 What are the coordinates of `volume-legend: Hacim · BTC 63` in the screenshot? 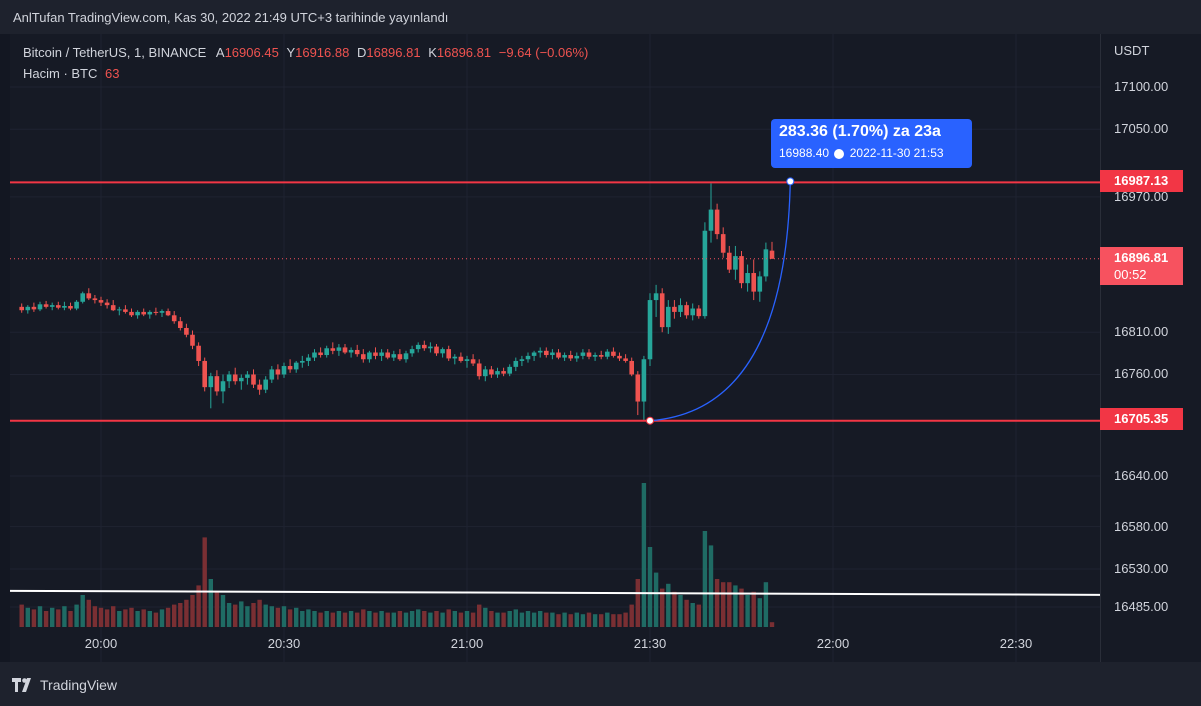 It's located at (71, 73).